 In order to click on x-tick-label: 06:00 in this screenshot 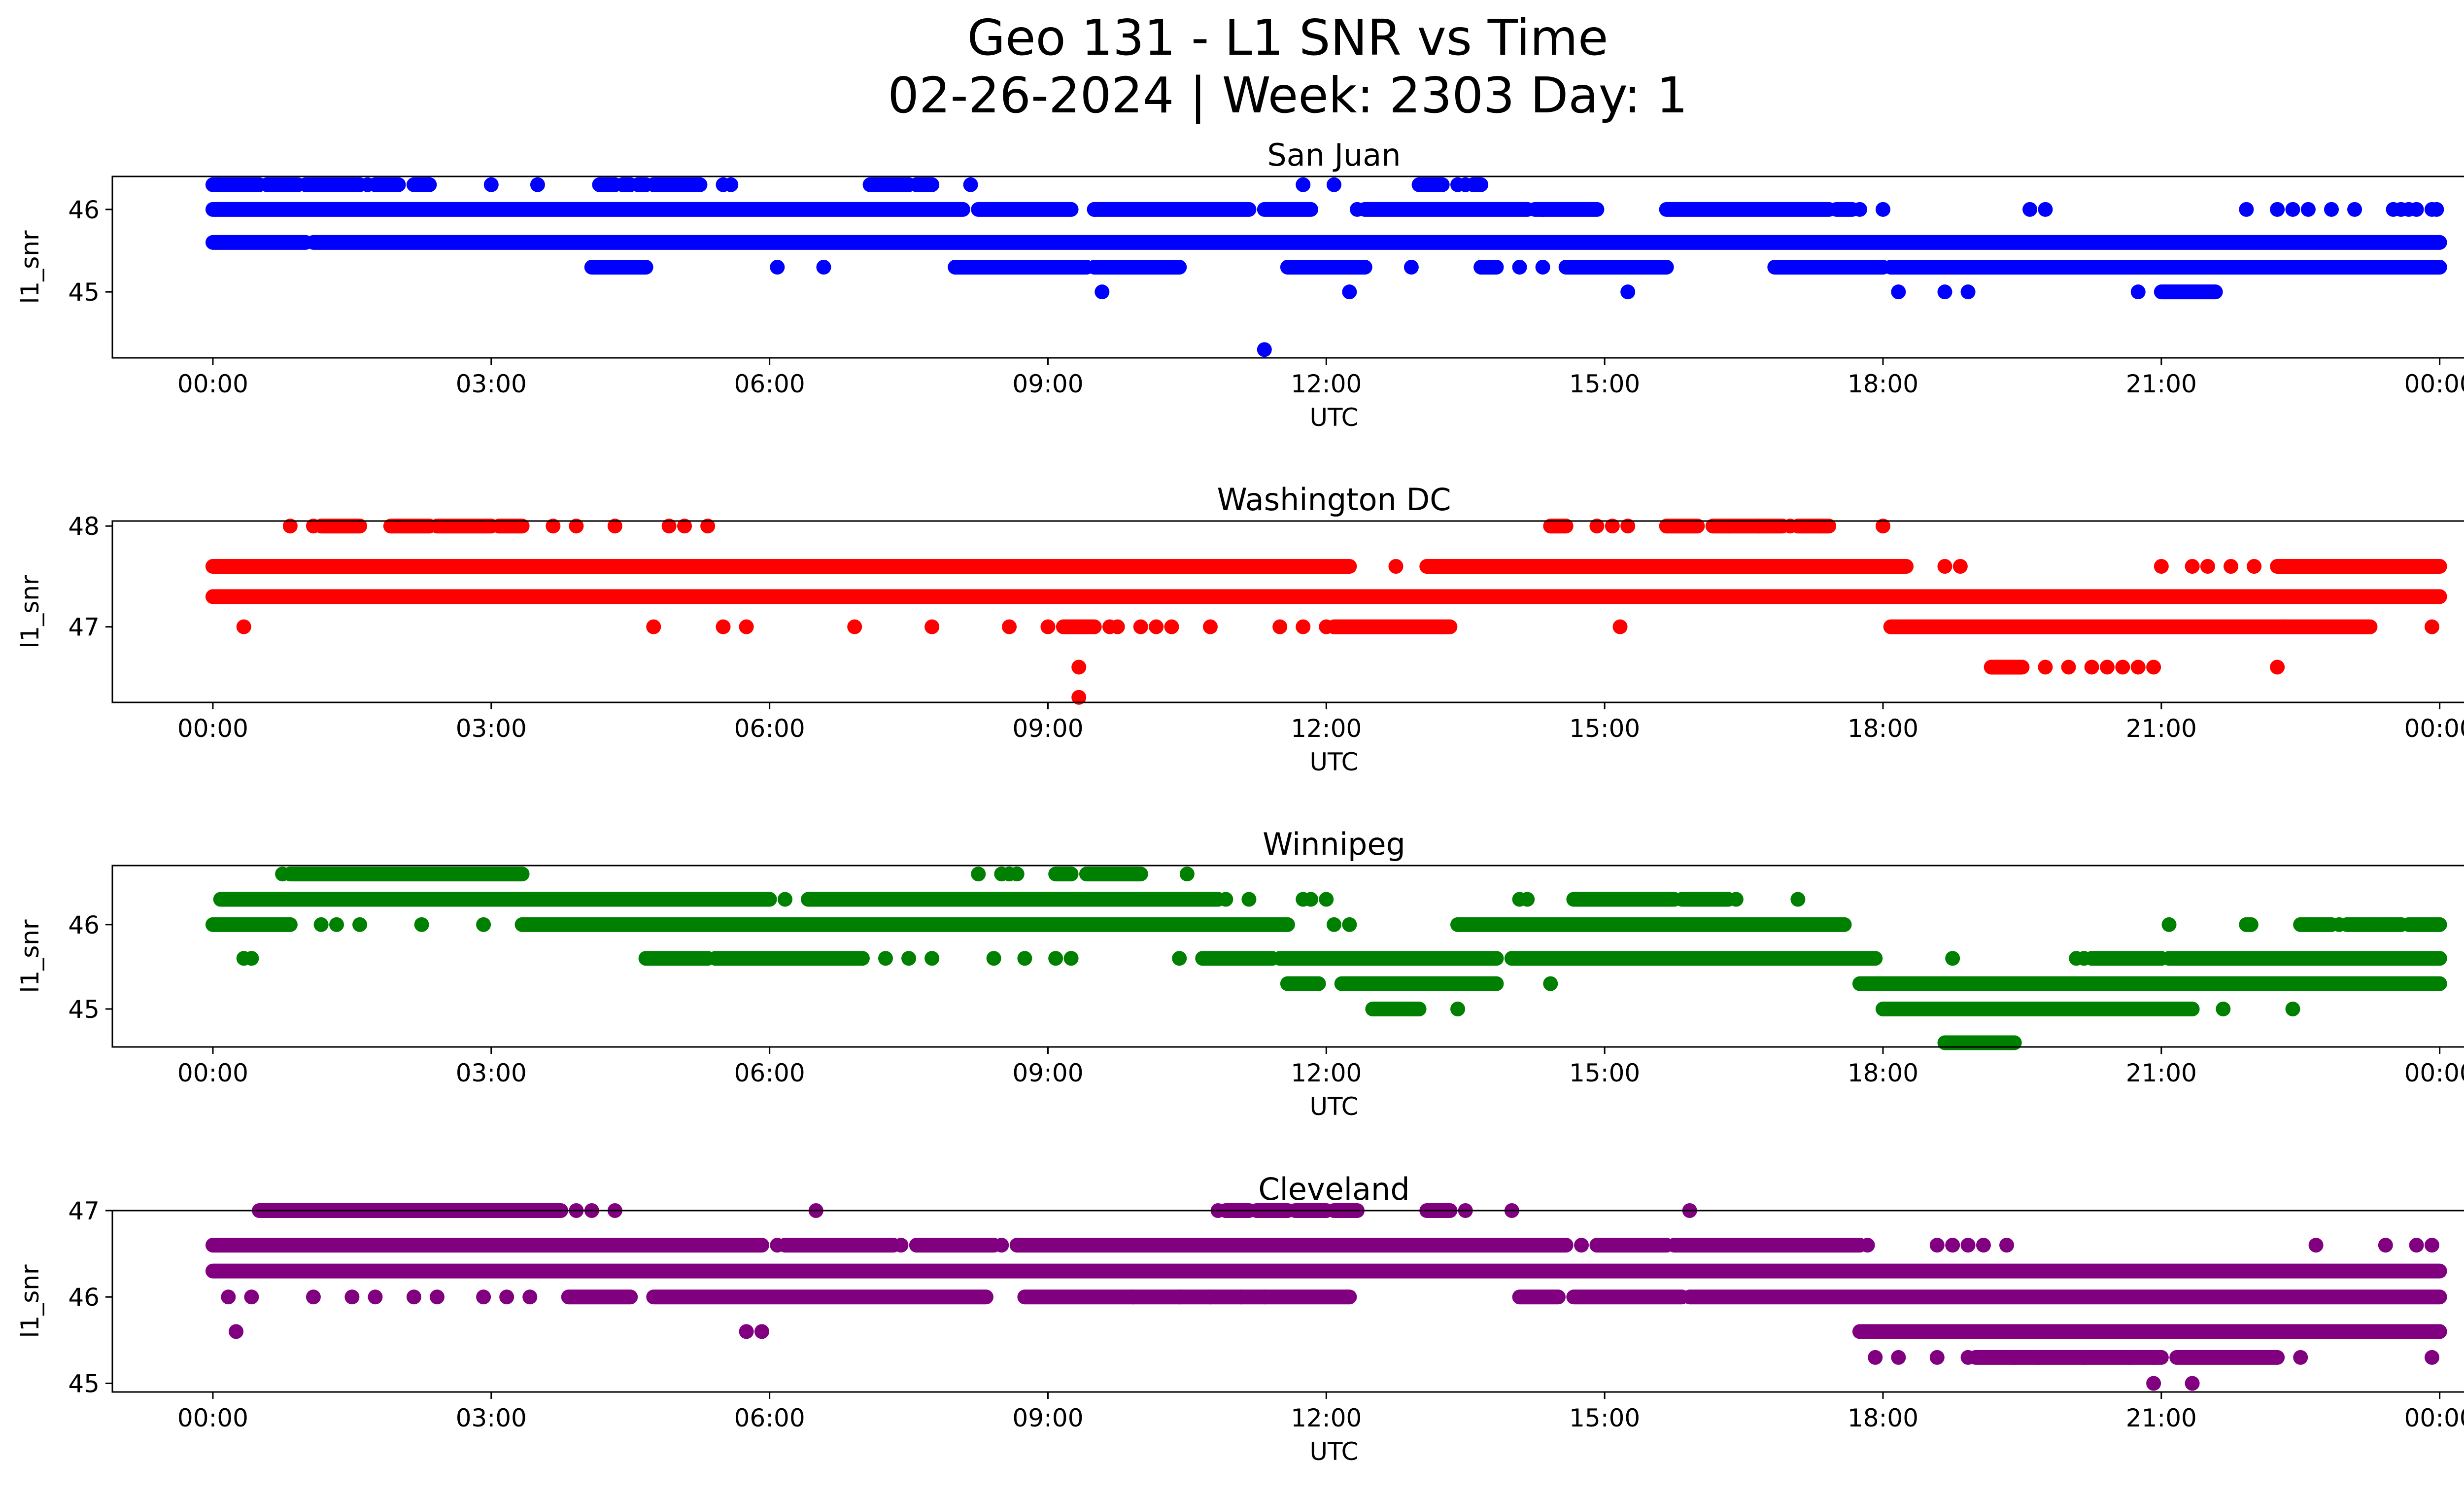, I will do `click(769, 1073)`.